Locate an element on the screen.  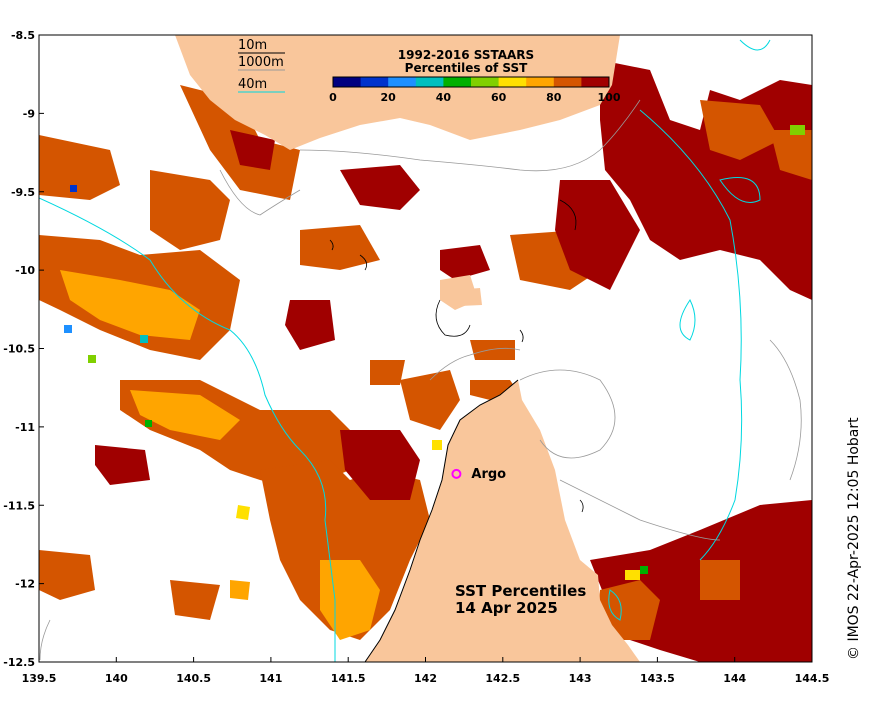
lon-tick-label: 144 is located at coordinates (734, 678).